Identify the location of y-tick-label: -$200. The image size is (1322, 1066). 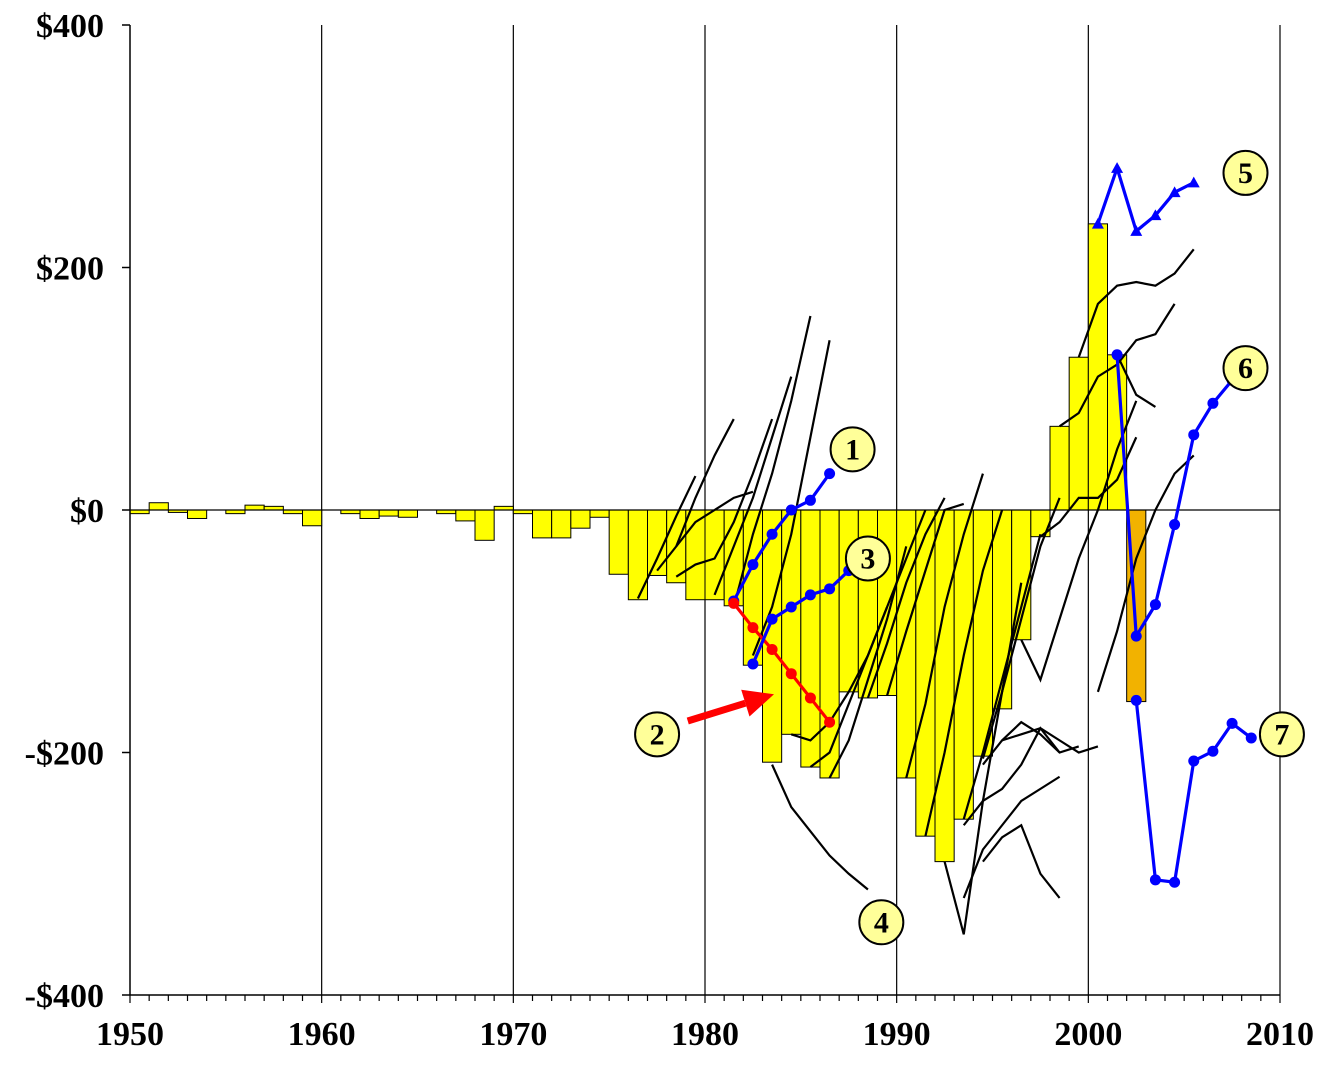
(64, 754).